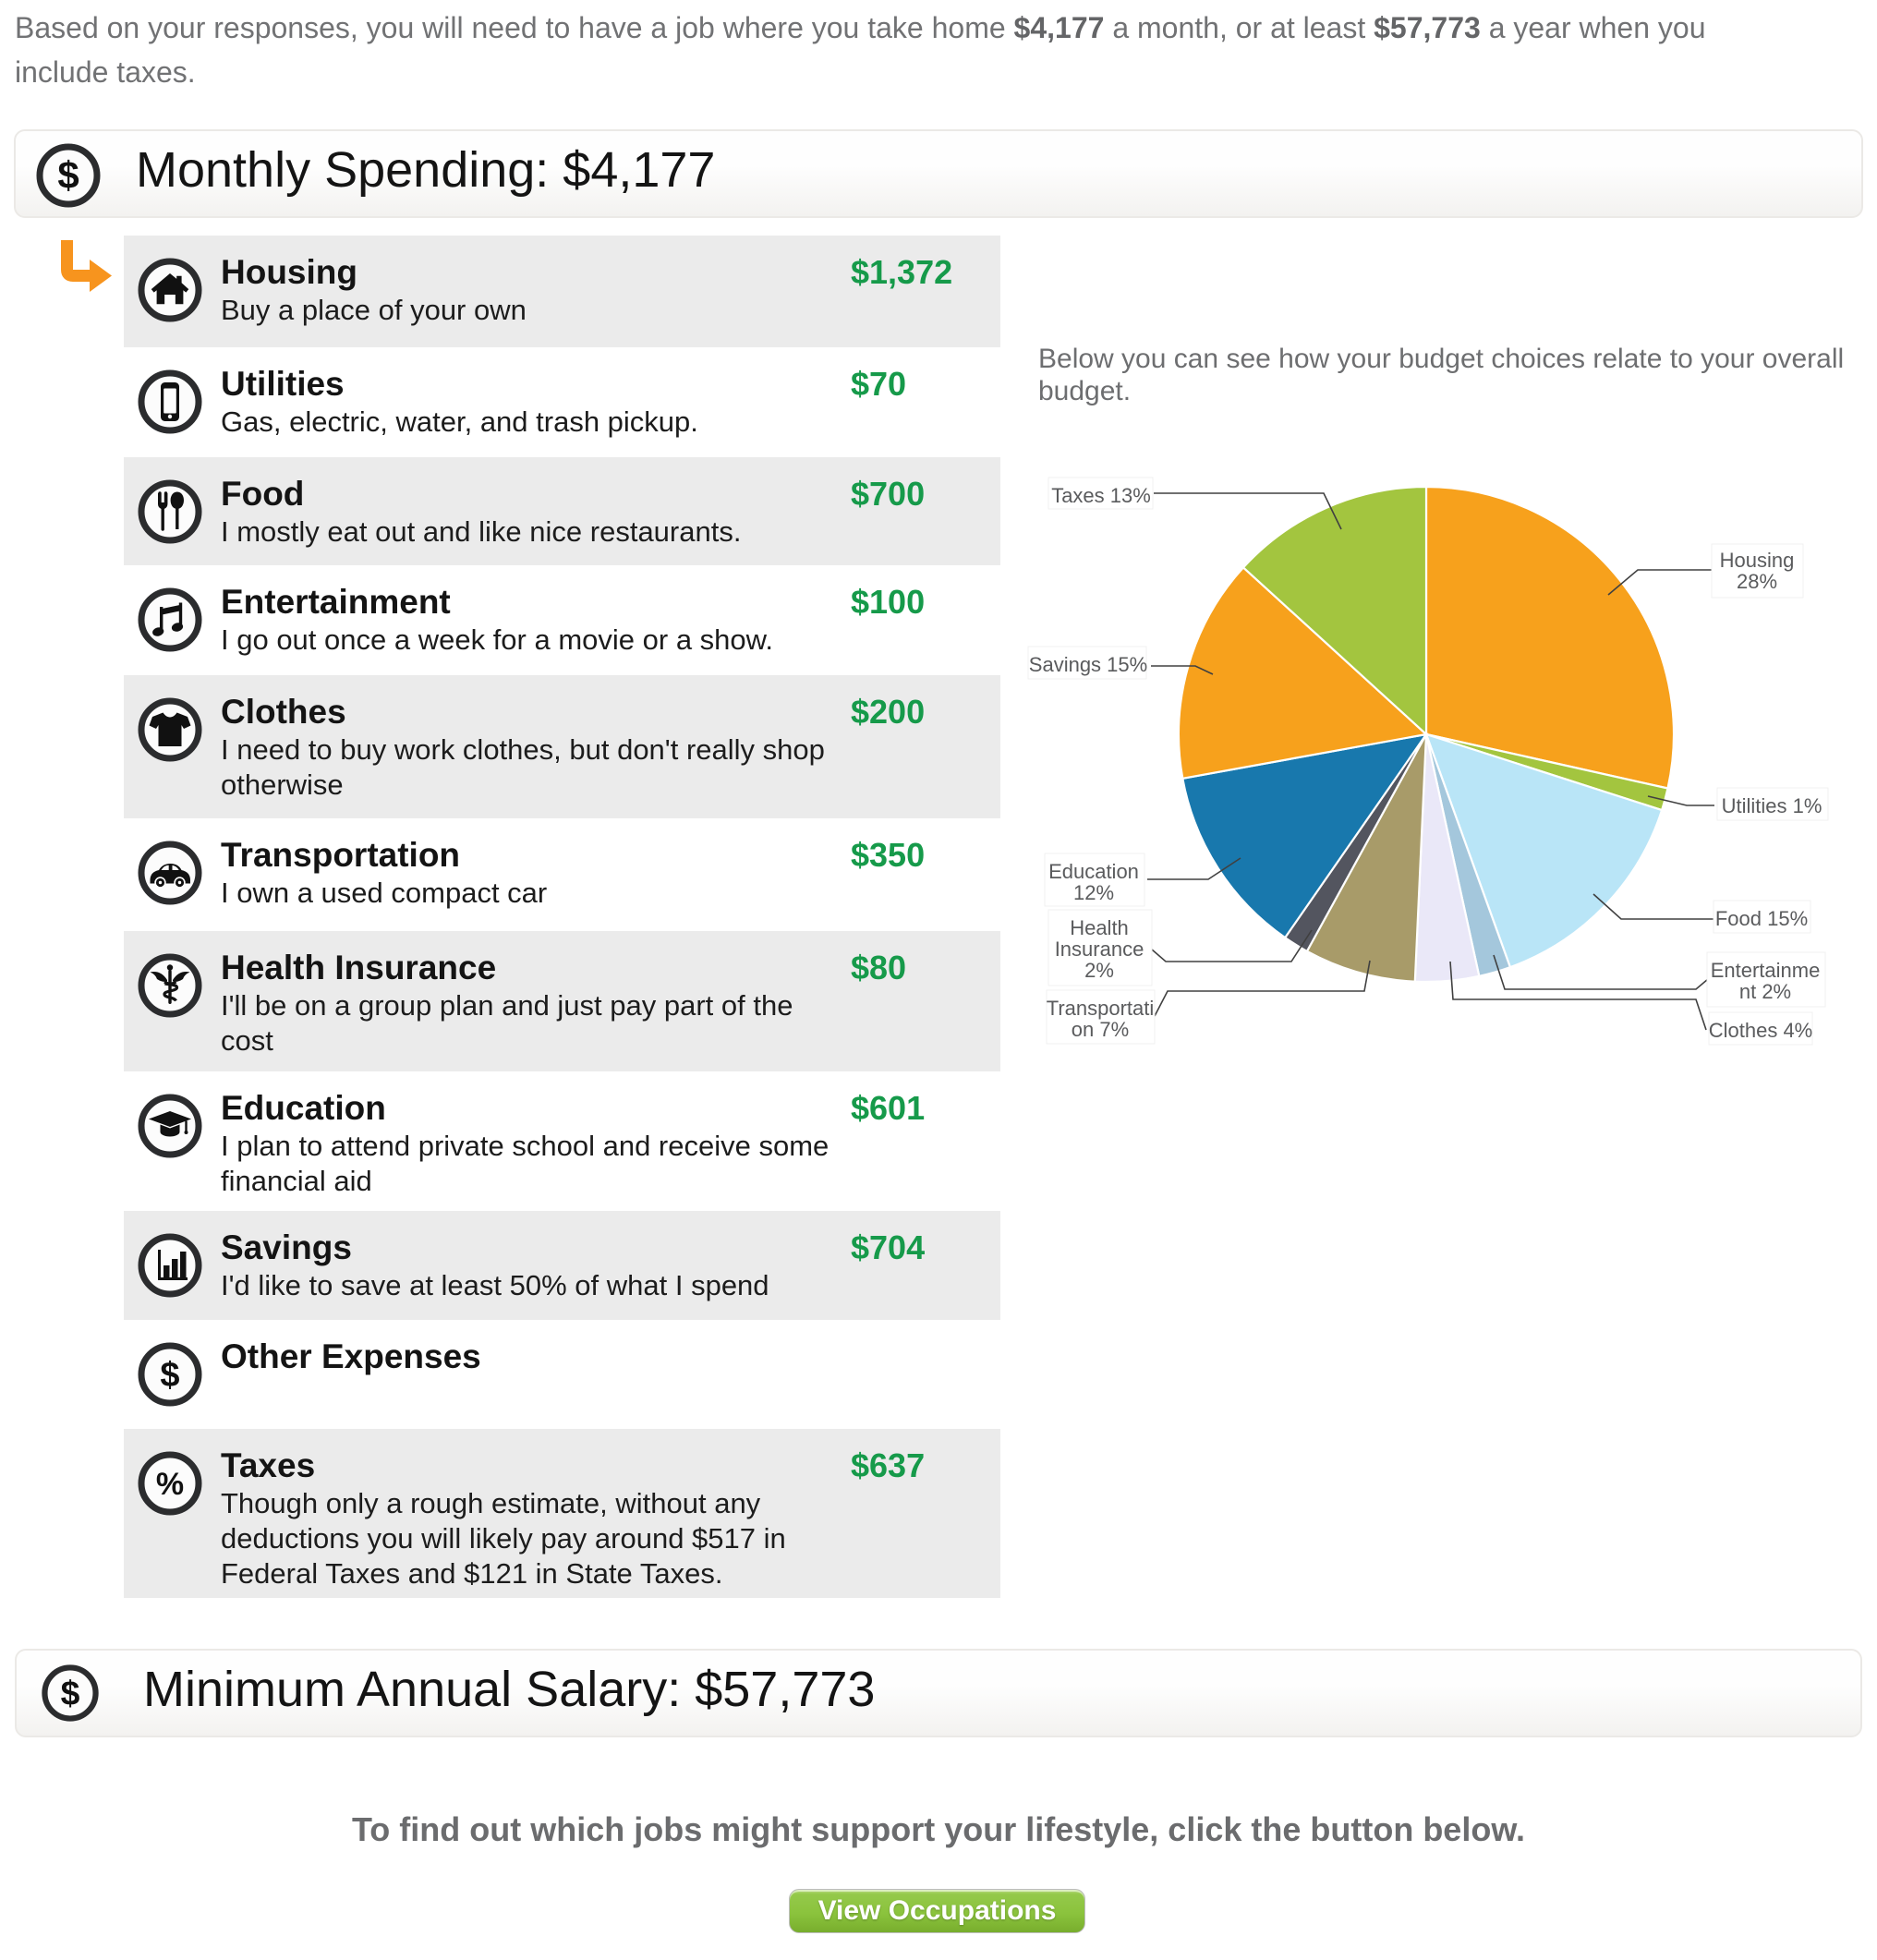 The height and width of the screenshot is (1960, 1877). I want to click on svg-text: 28%, so click(1757, 581).